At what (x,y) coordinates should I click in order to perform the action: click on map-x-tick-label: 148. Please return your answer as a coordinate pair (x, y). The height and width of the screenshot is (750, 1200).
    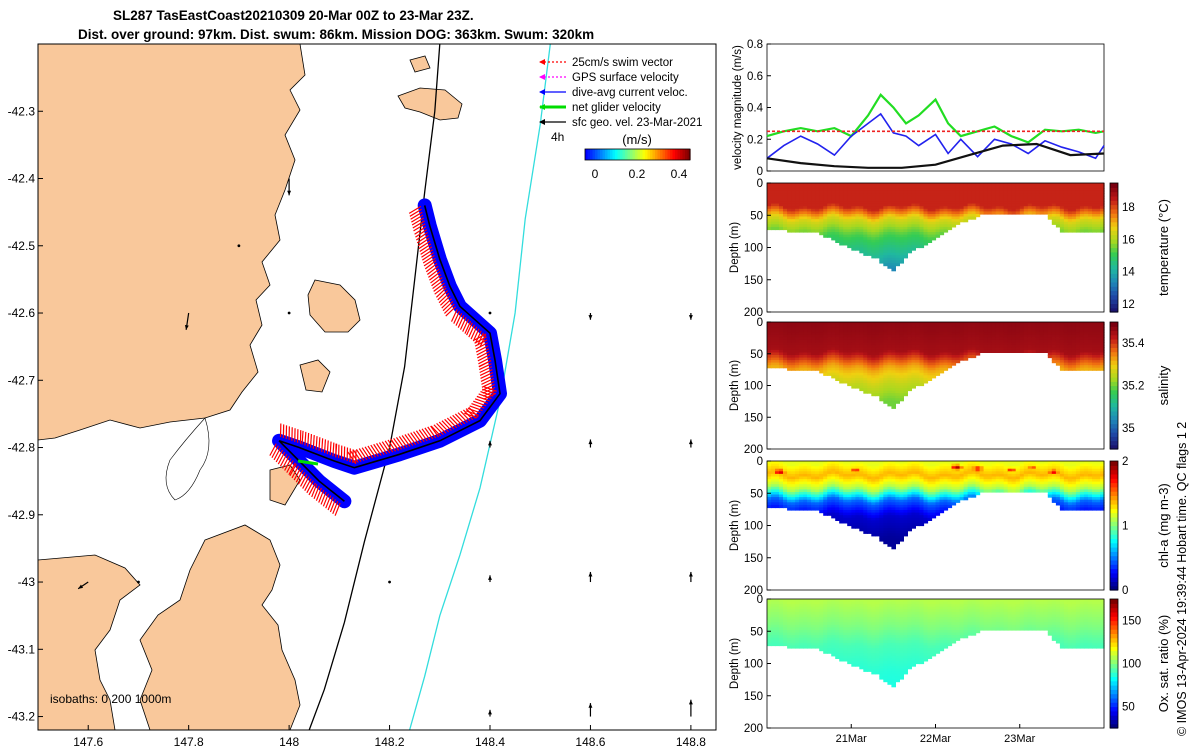
    Looking at the image, I should click on (289, 742).